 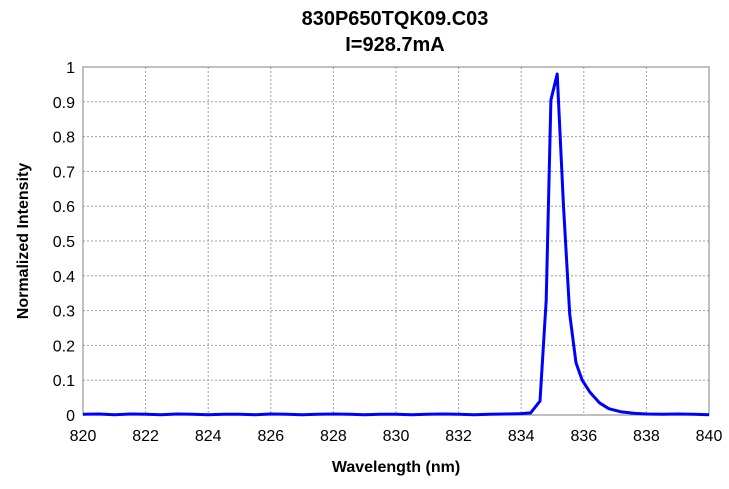 I want to click on y-axis-title: Normalized Intensity, so click(x=23, y=241).